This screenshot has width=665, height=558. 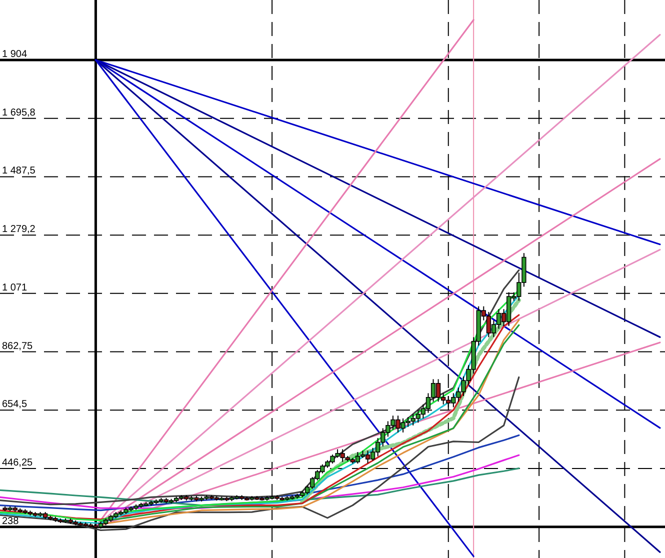 What do you see at coordinates (15, 54) in the screenshot?
I see `y-tick-label: 1 904` at bounding box center [15, 54].